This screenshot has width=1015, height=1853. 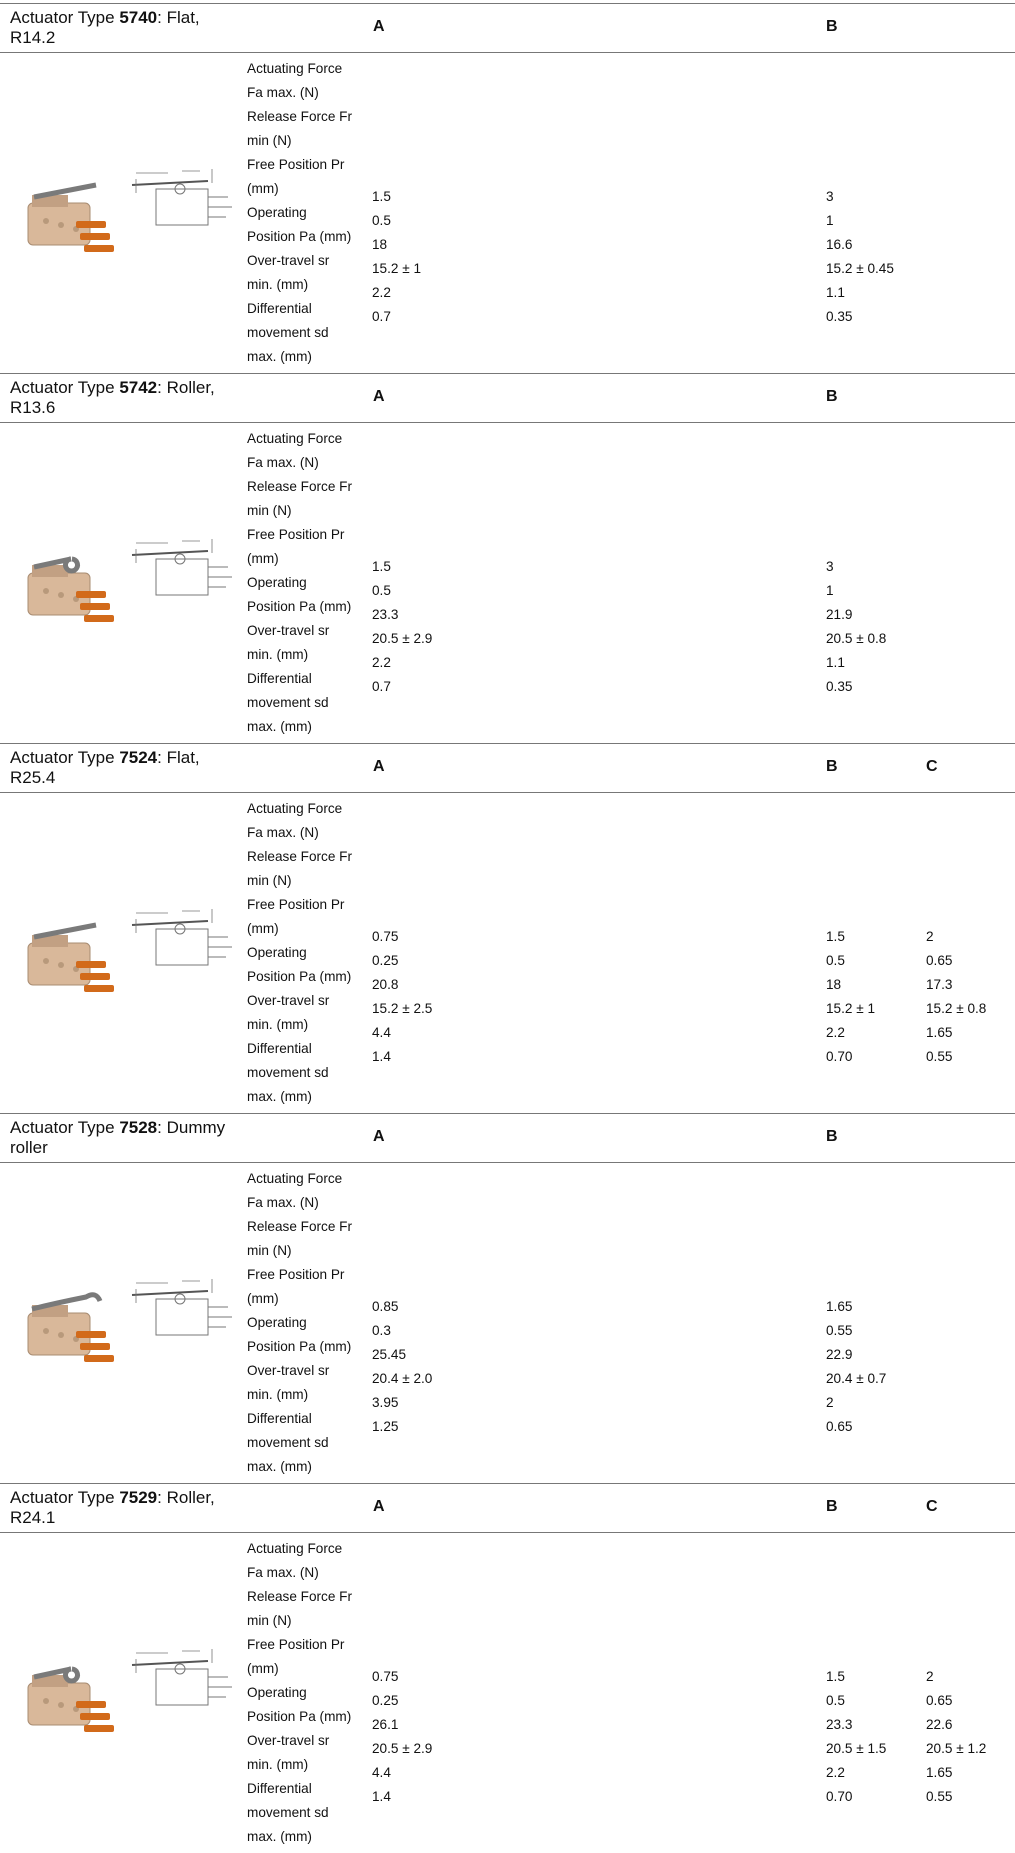 What do you see at coordinates (397, 268) in the screenshot?
I see `value-cell: 15.2 ± 1` at bounding box center [397, 268].